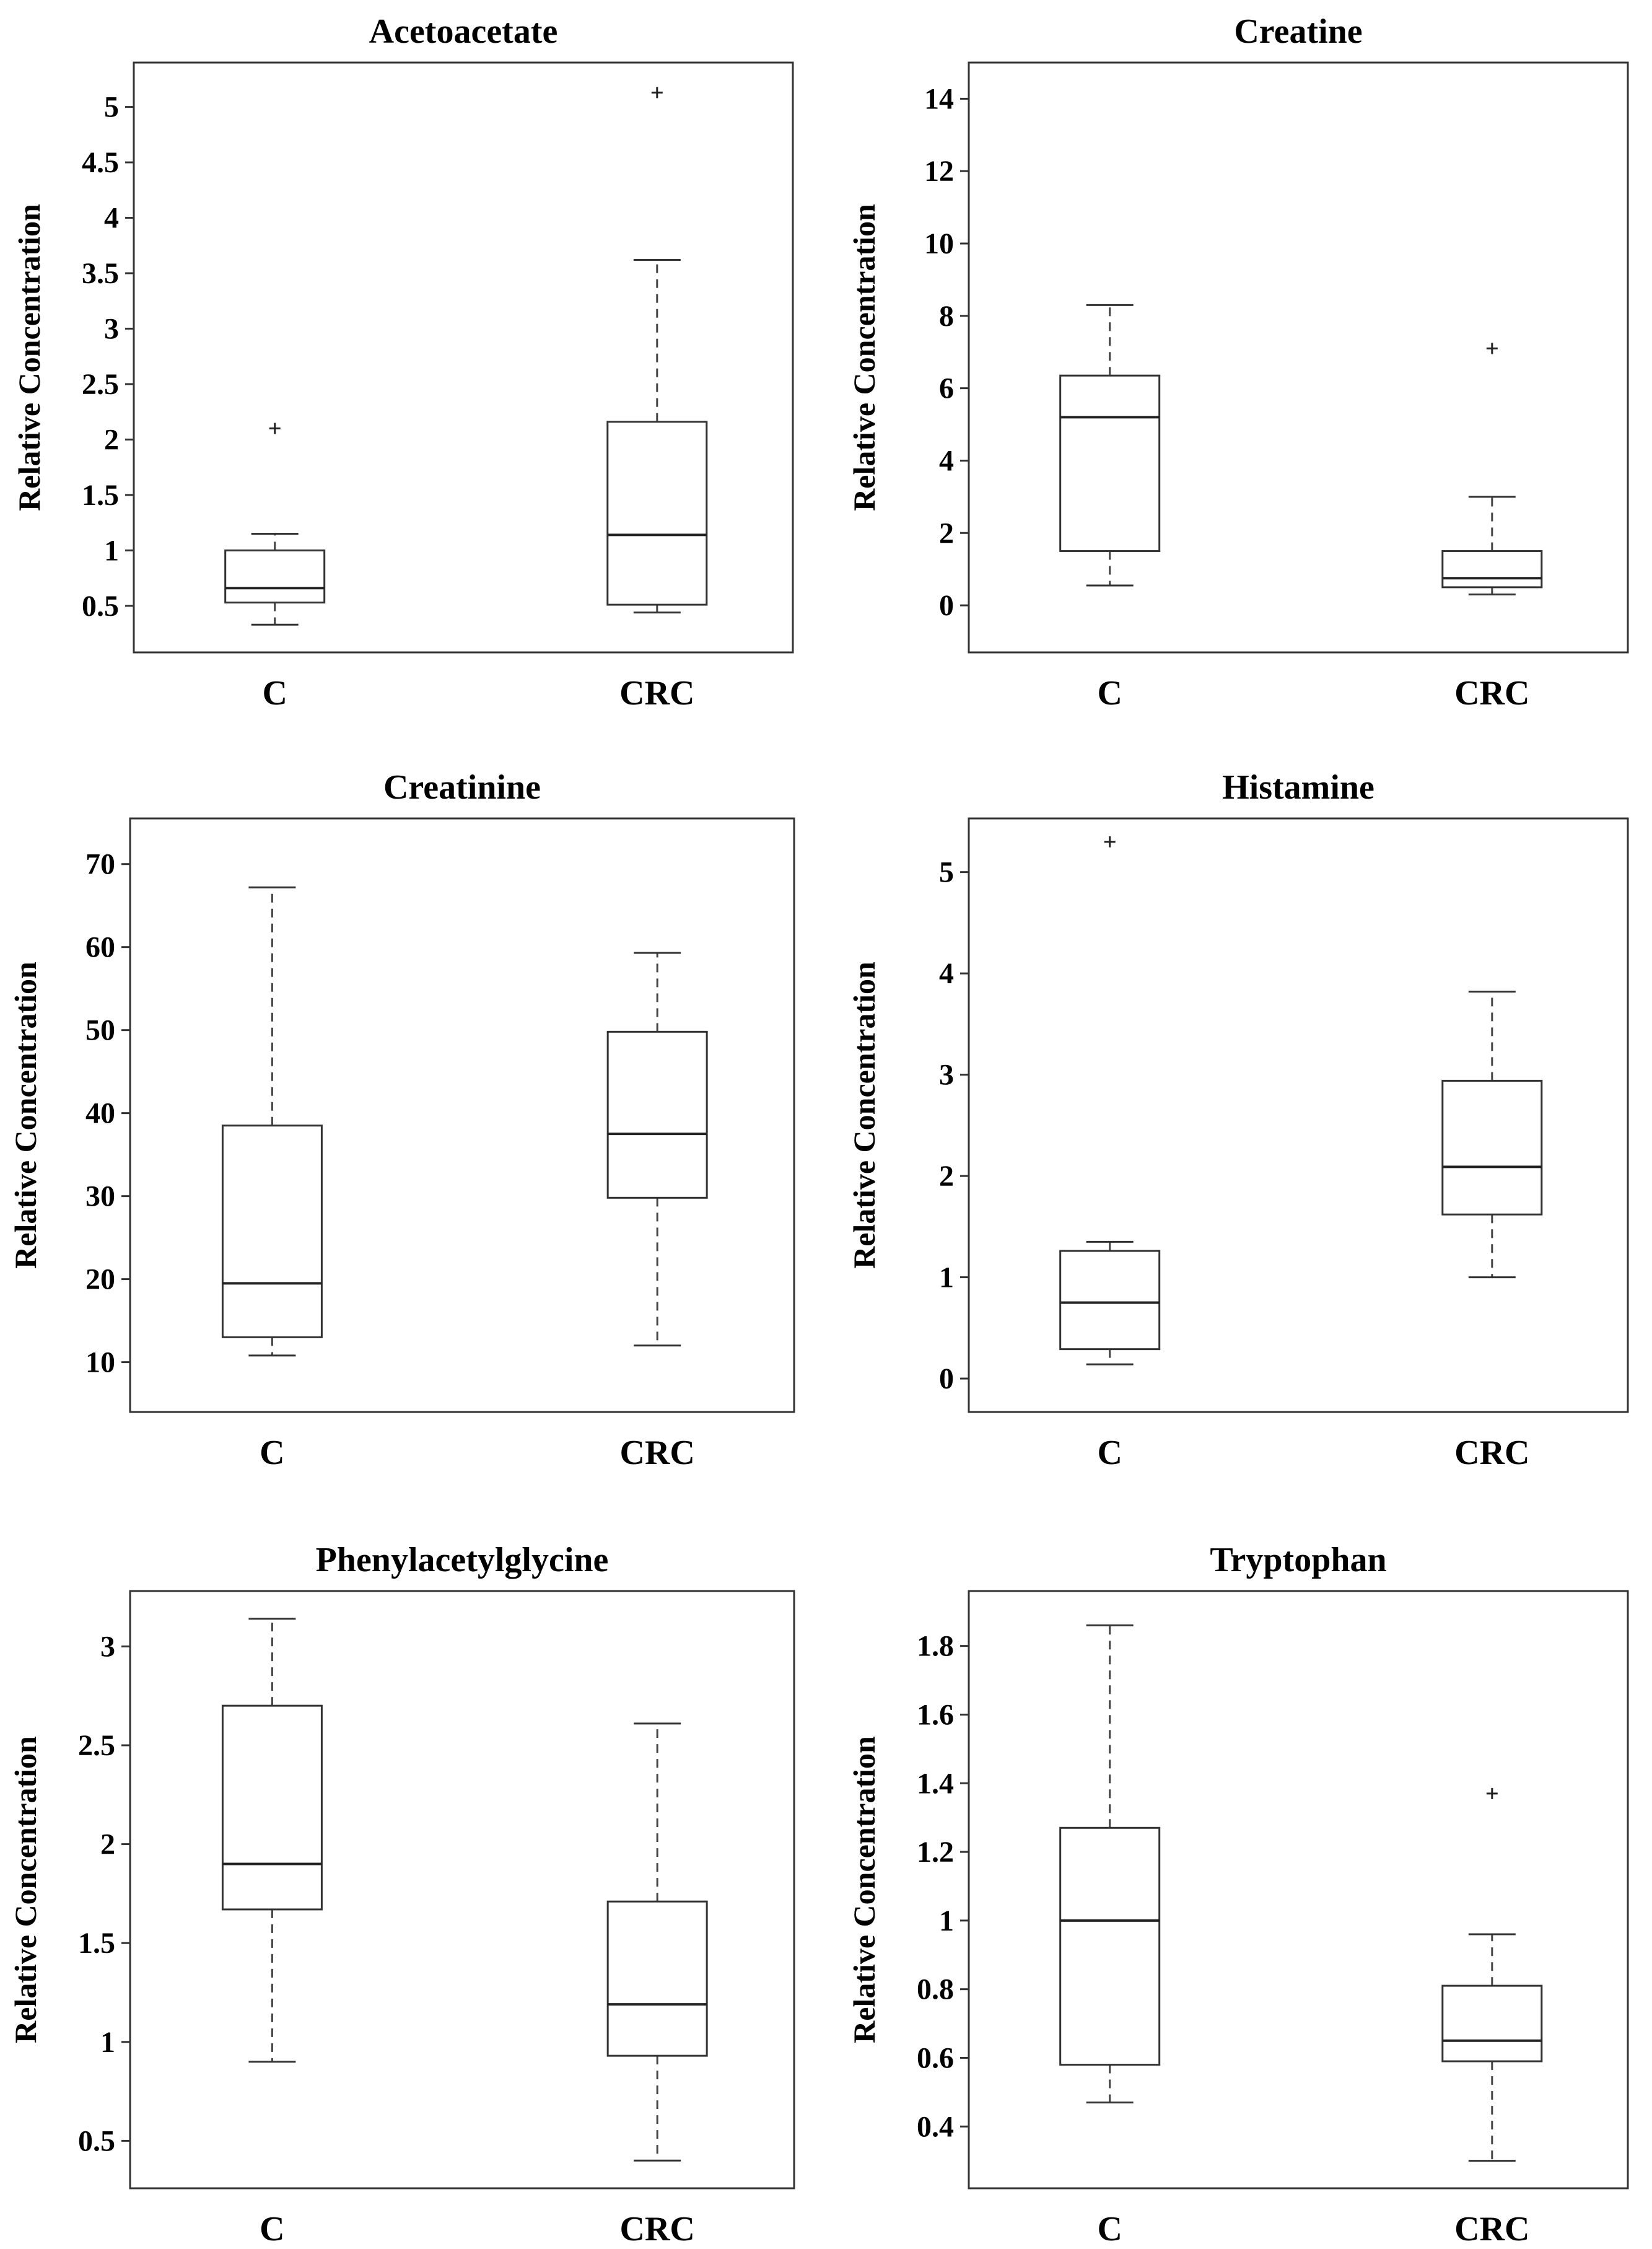 This screenshot has width=1652, height=2249. Describe the element at coordinates (462, 1560) in the screenshot. I see `panel-title: Phenylacetylglycine` at that location.